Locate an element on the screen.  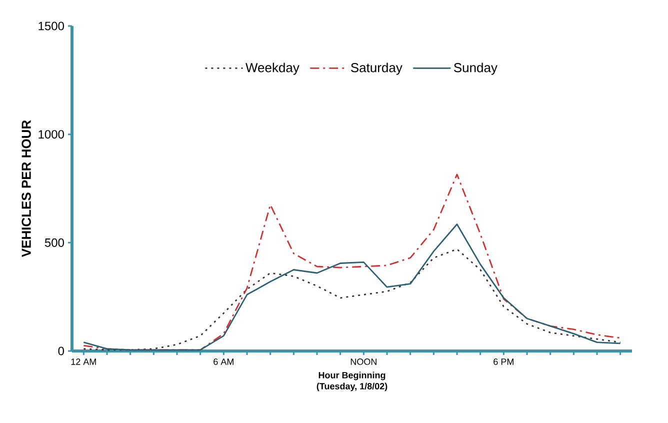
y-tick-label: 1500 is located at coordinates (51, 26).